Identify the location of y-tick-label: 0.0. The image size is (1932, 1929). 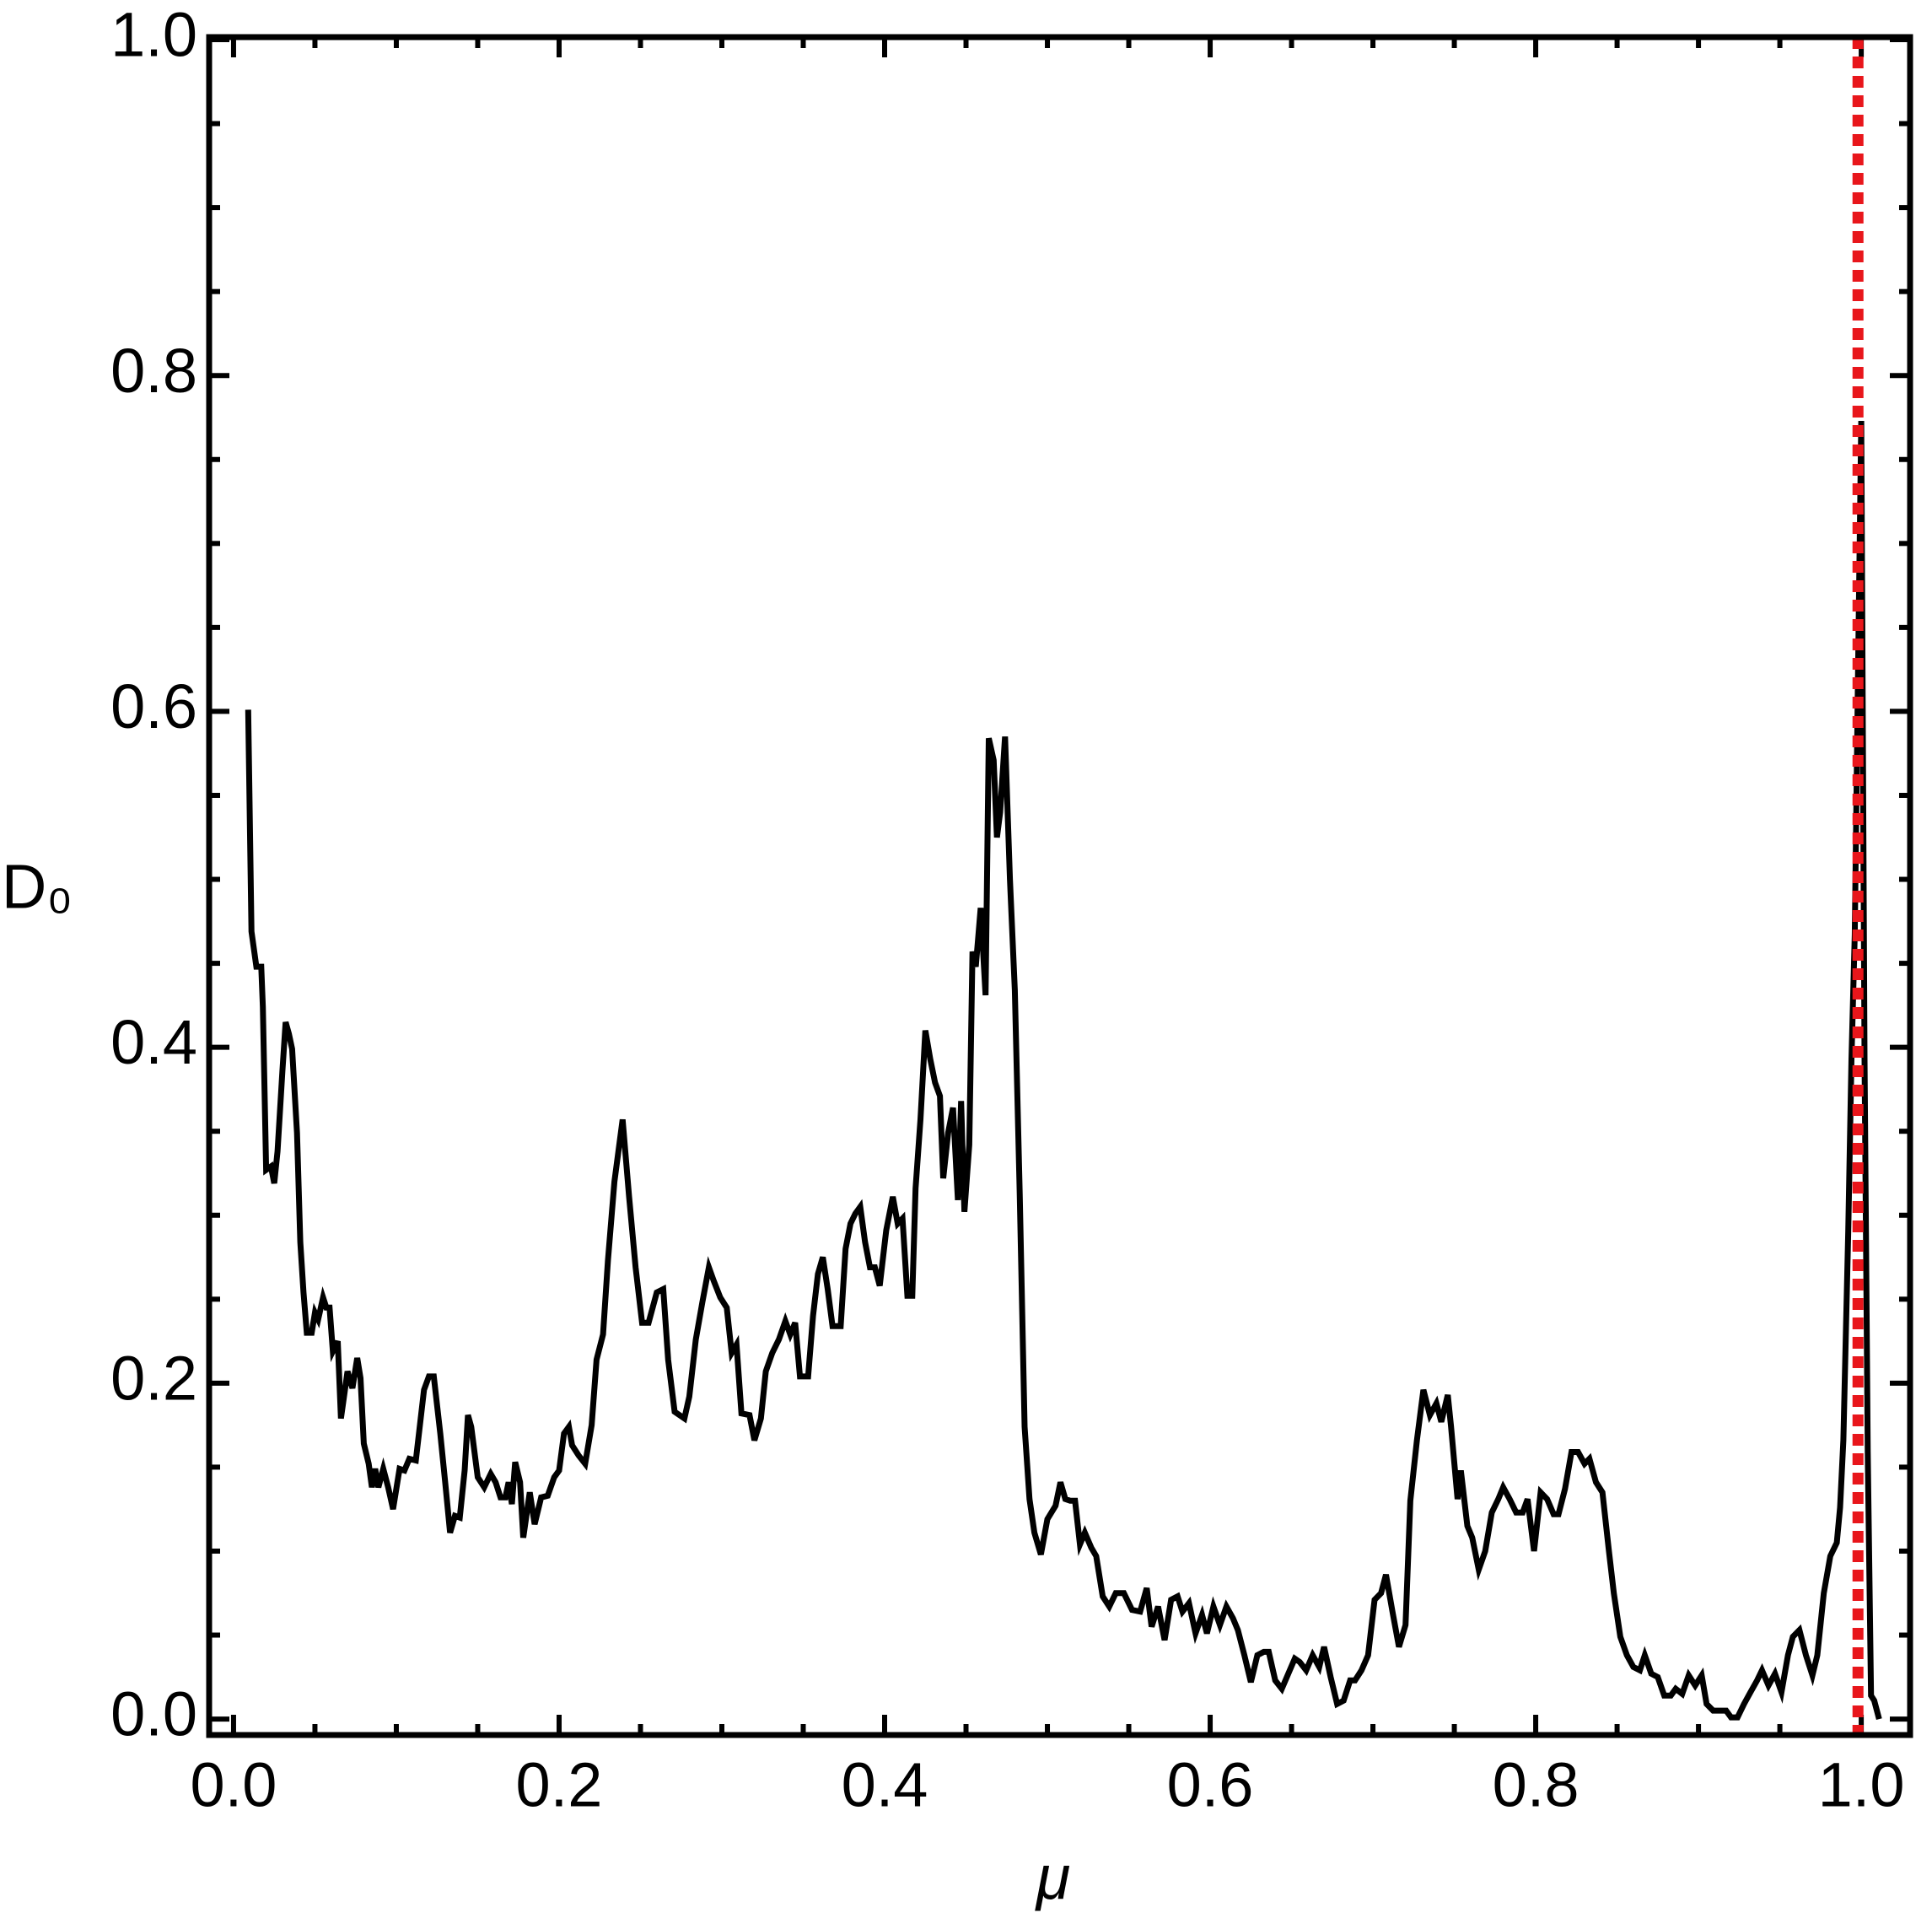
(153, 1714).